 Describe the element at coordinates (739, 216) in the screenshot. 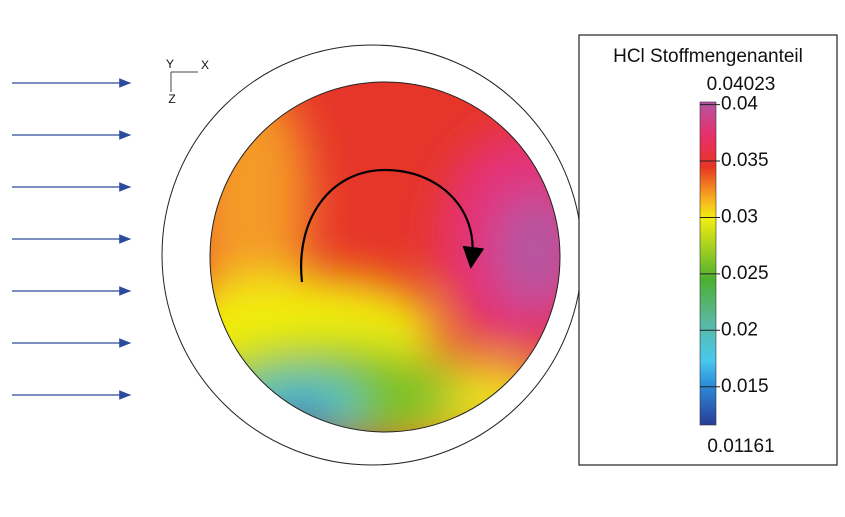

I see `tick-label: 0.03` at that location.